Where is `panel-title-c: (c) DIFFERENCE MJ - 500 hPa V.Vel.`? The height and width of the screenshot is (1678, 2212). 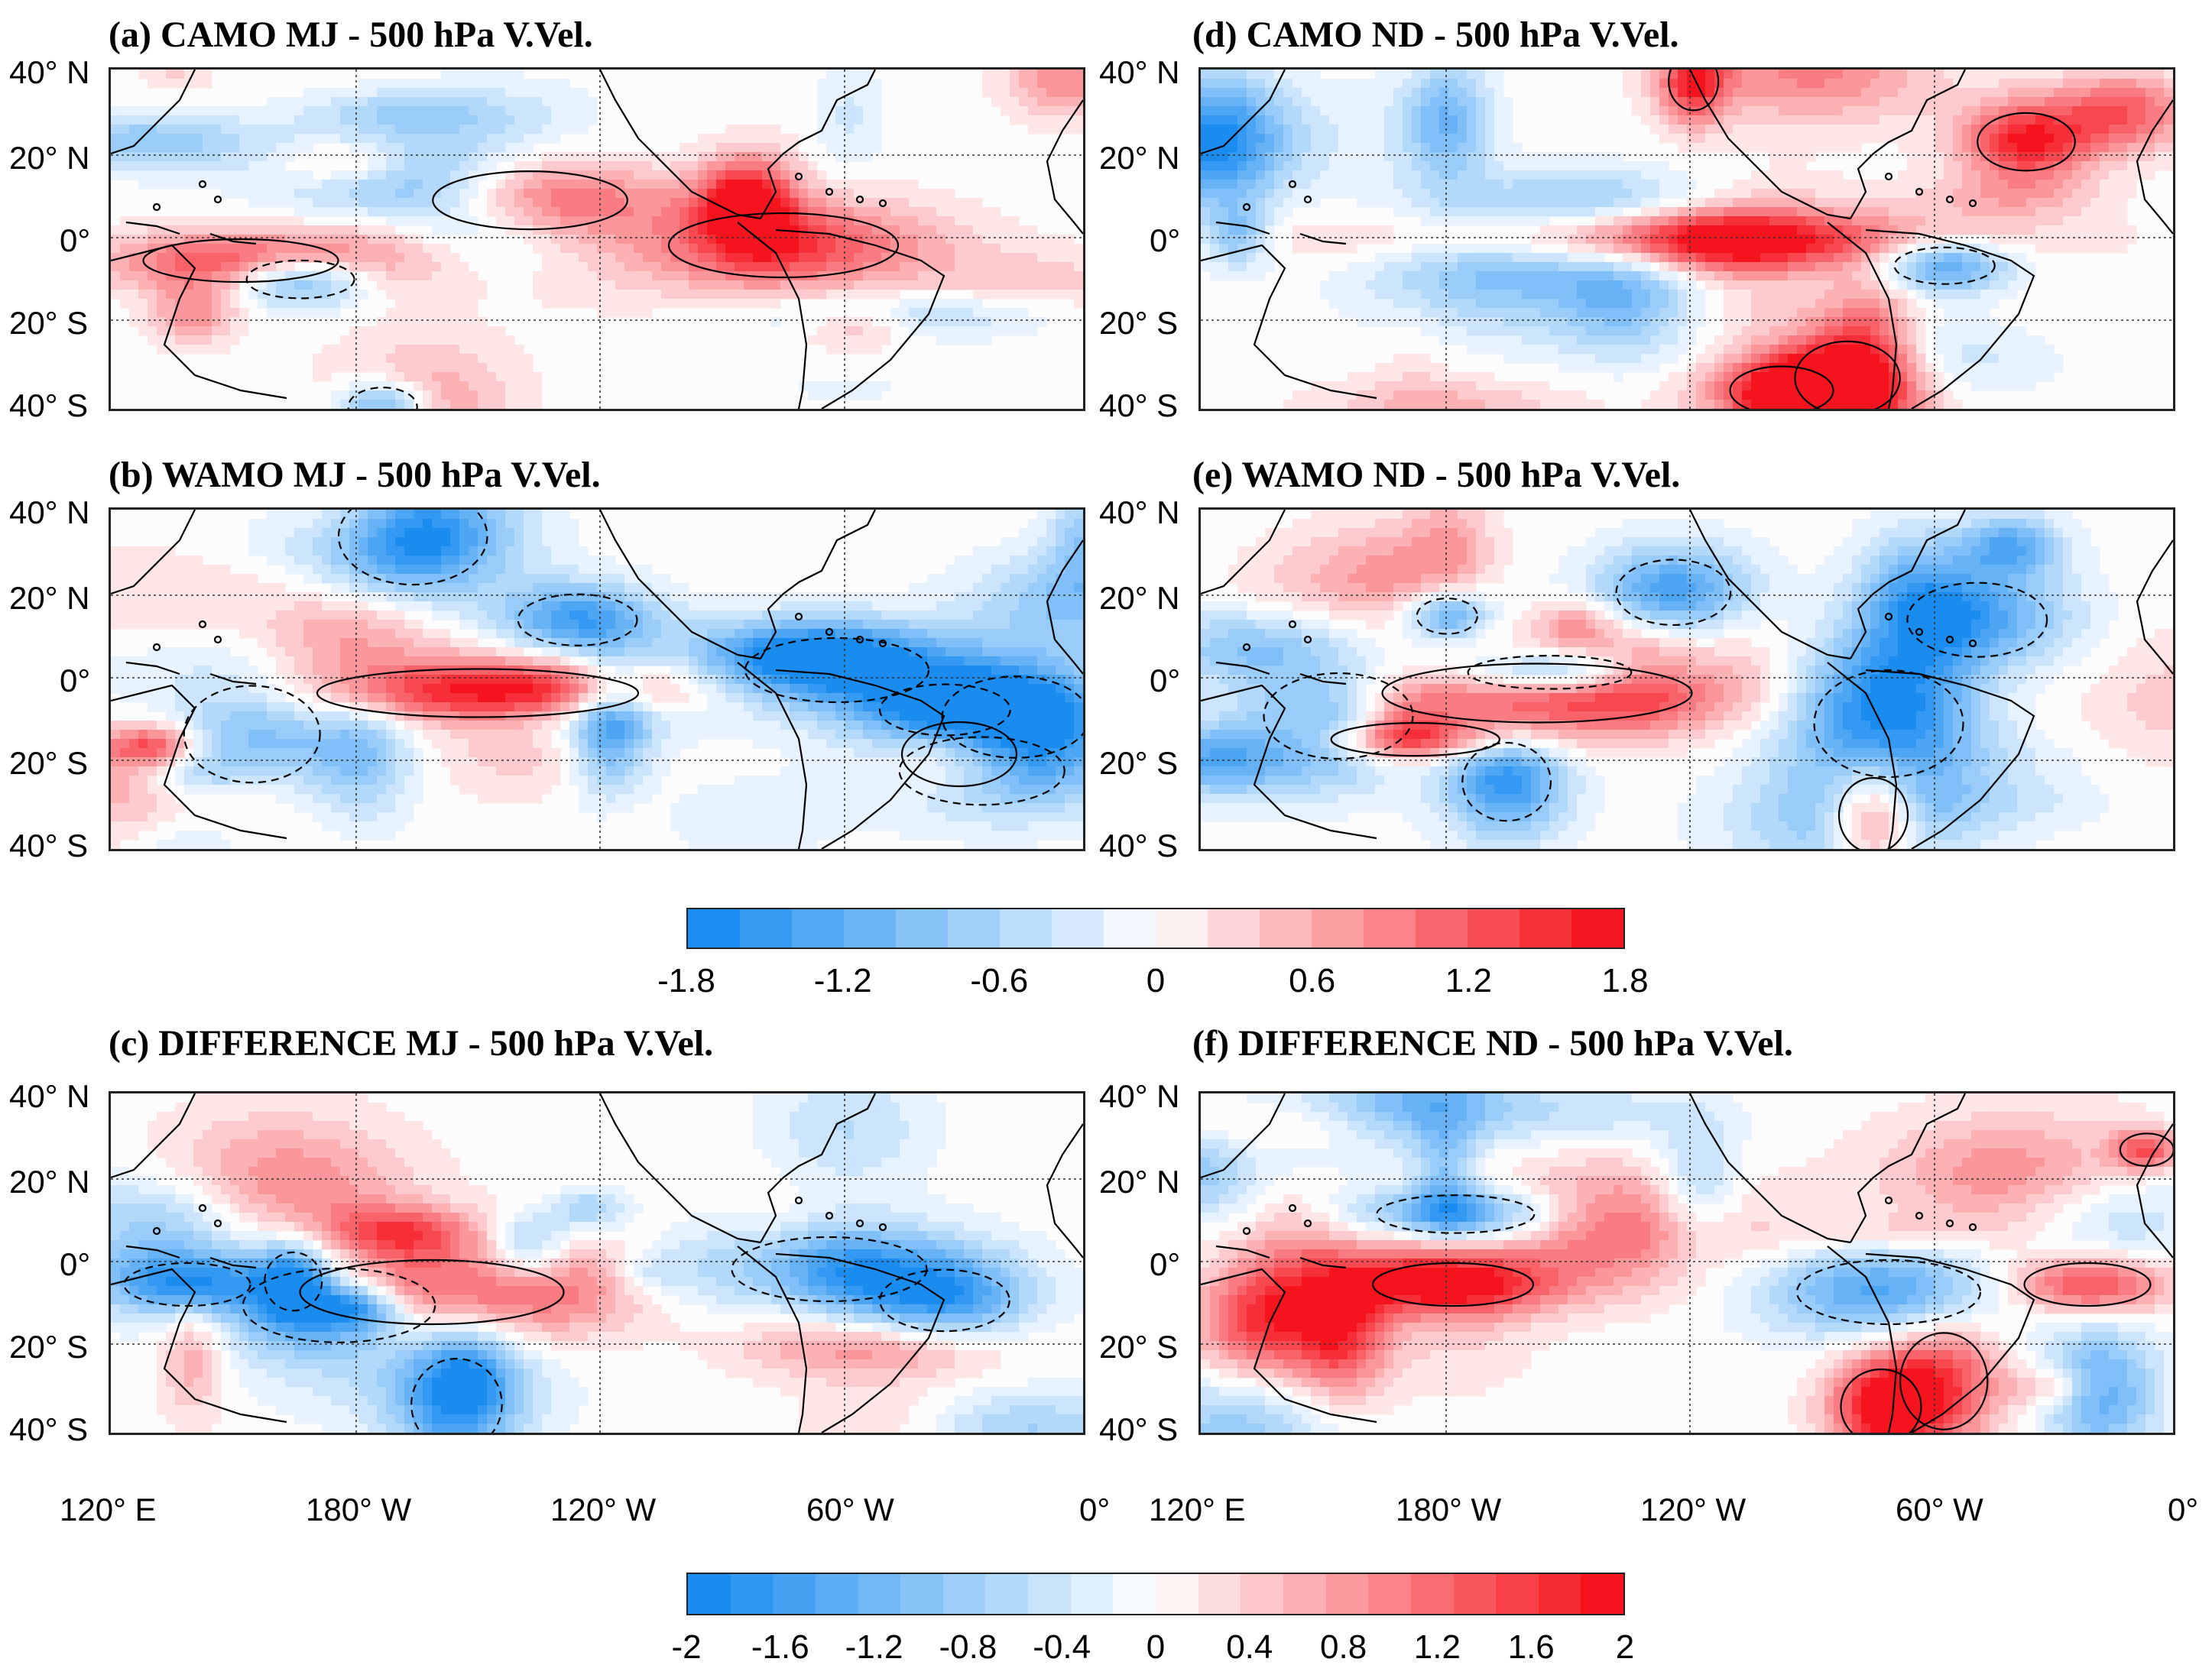 panel-title-c: (c) DIFFERENCE MJ - 500 hPa V.Vel. is located at coordinates (411, 1044).